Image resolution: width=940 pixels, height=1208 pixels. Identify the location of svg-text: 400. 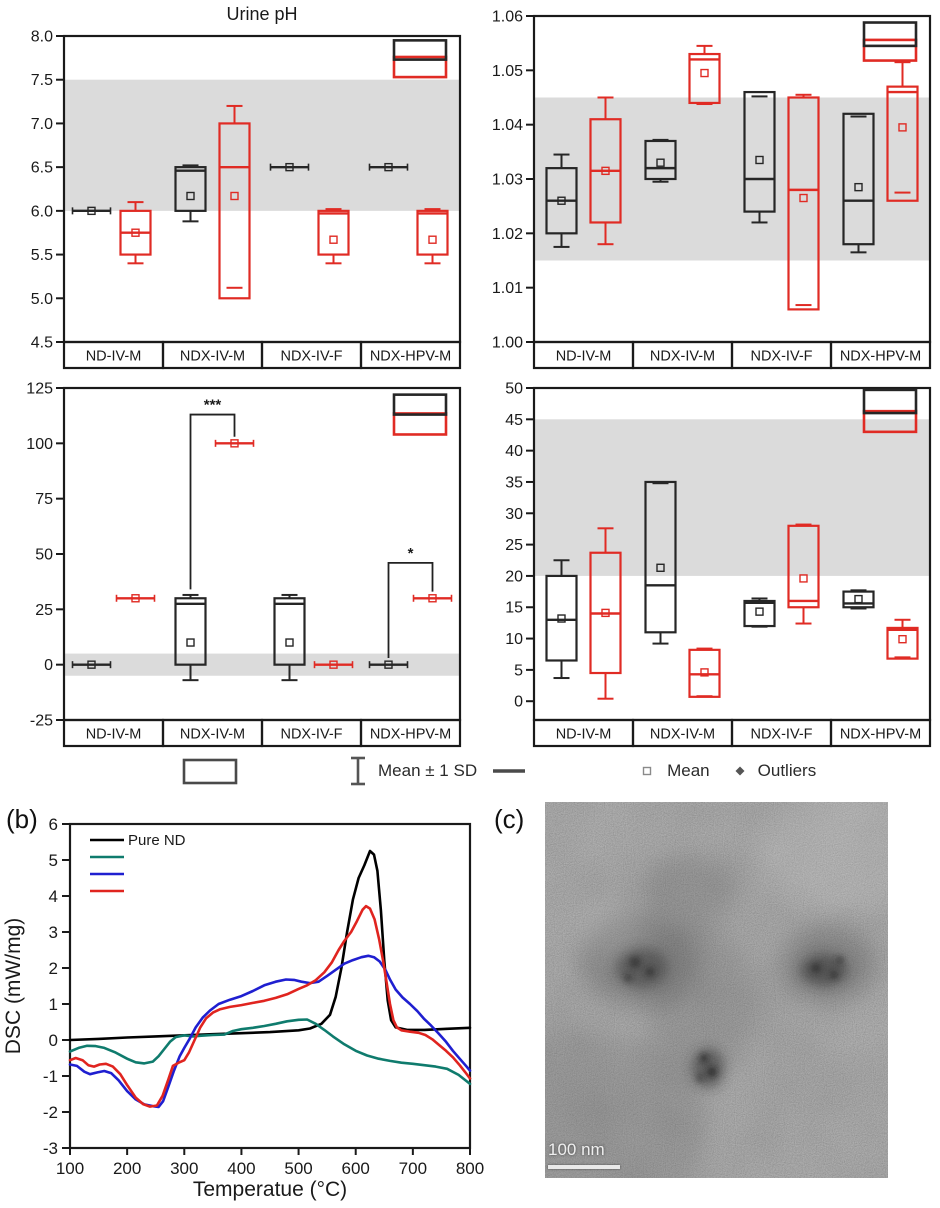
(241, 1168).